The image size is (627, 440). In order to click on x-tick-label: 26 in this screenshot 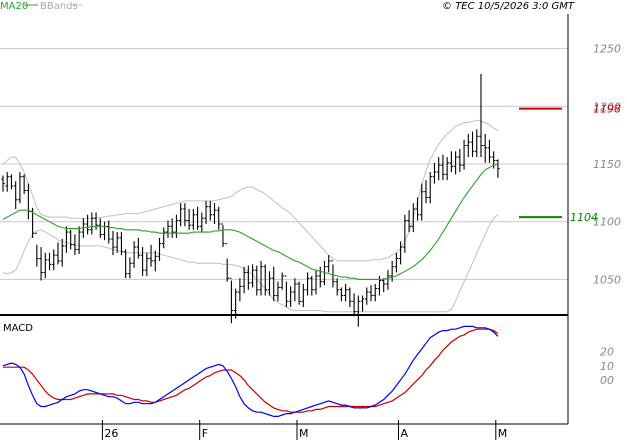, I will do `click(111, 433)`.